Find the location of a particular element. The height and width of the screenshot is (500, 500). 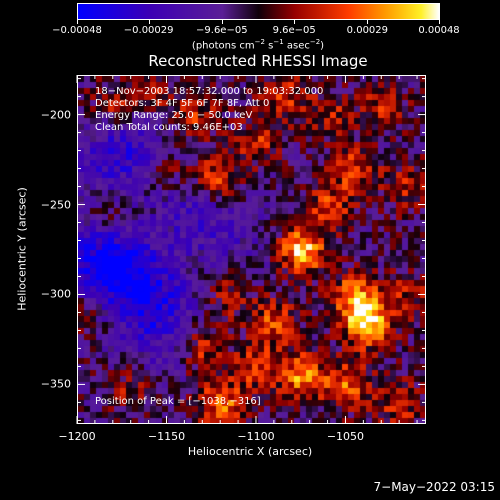

y-tick-label: −200 is located at coordinates (55, 115).